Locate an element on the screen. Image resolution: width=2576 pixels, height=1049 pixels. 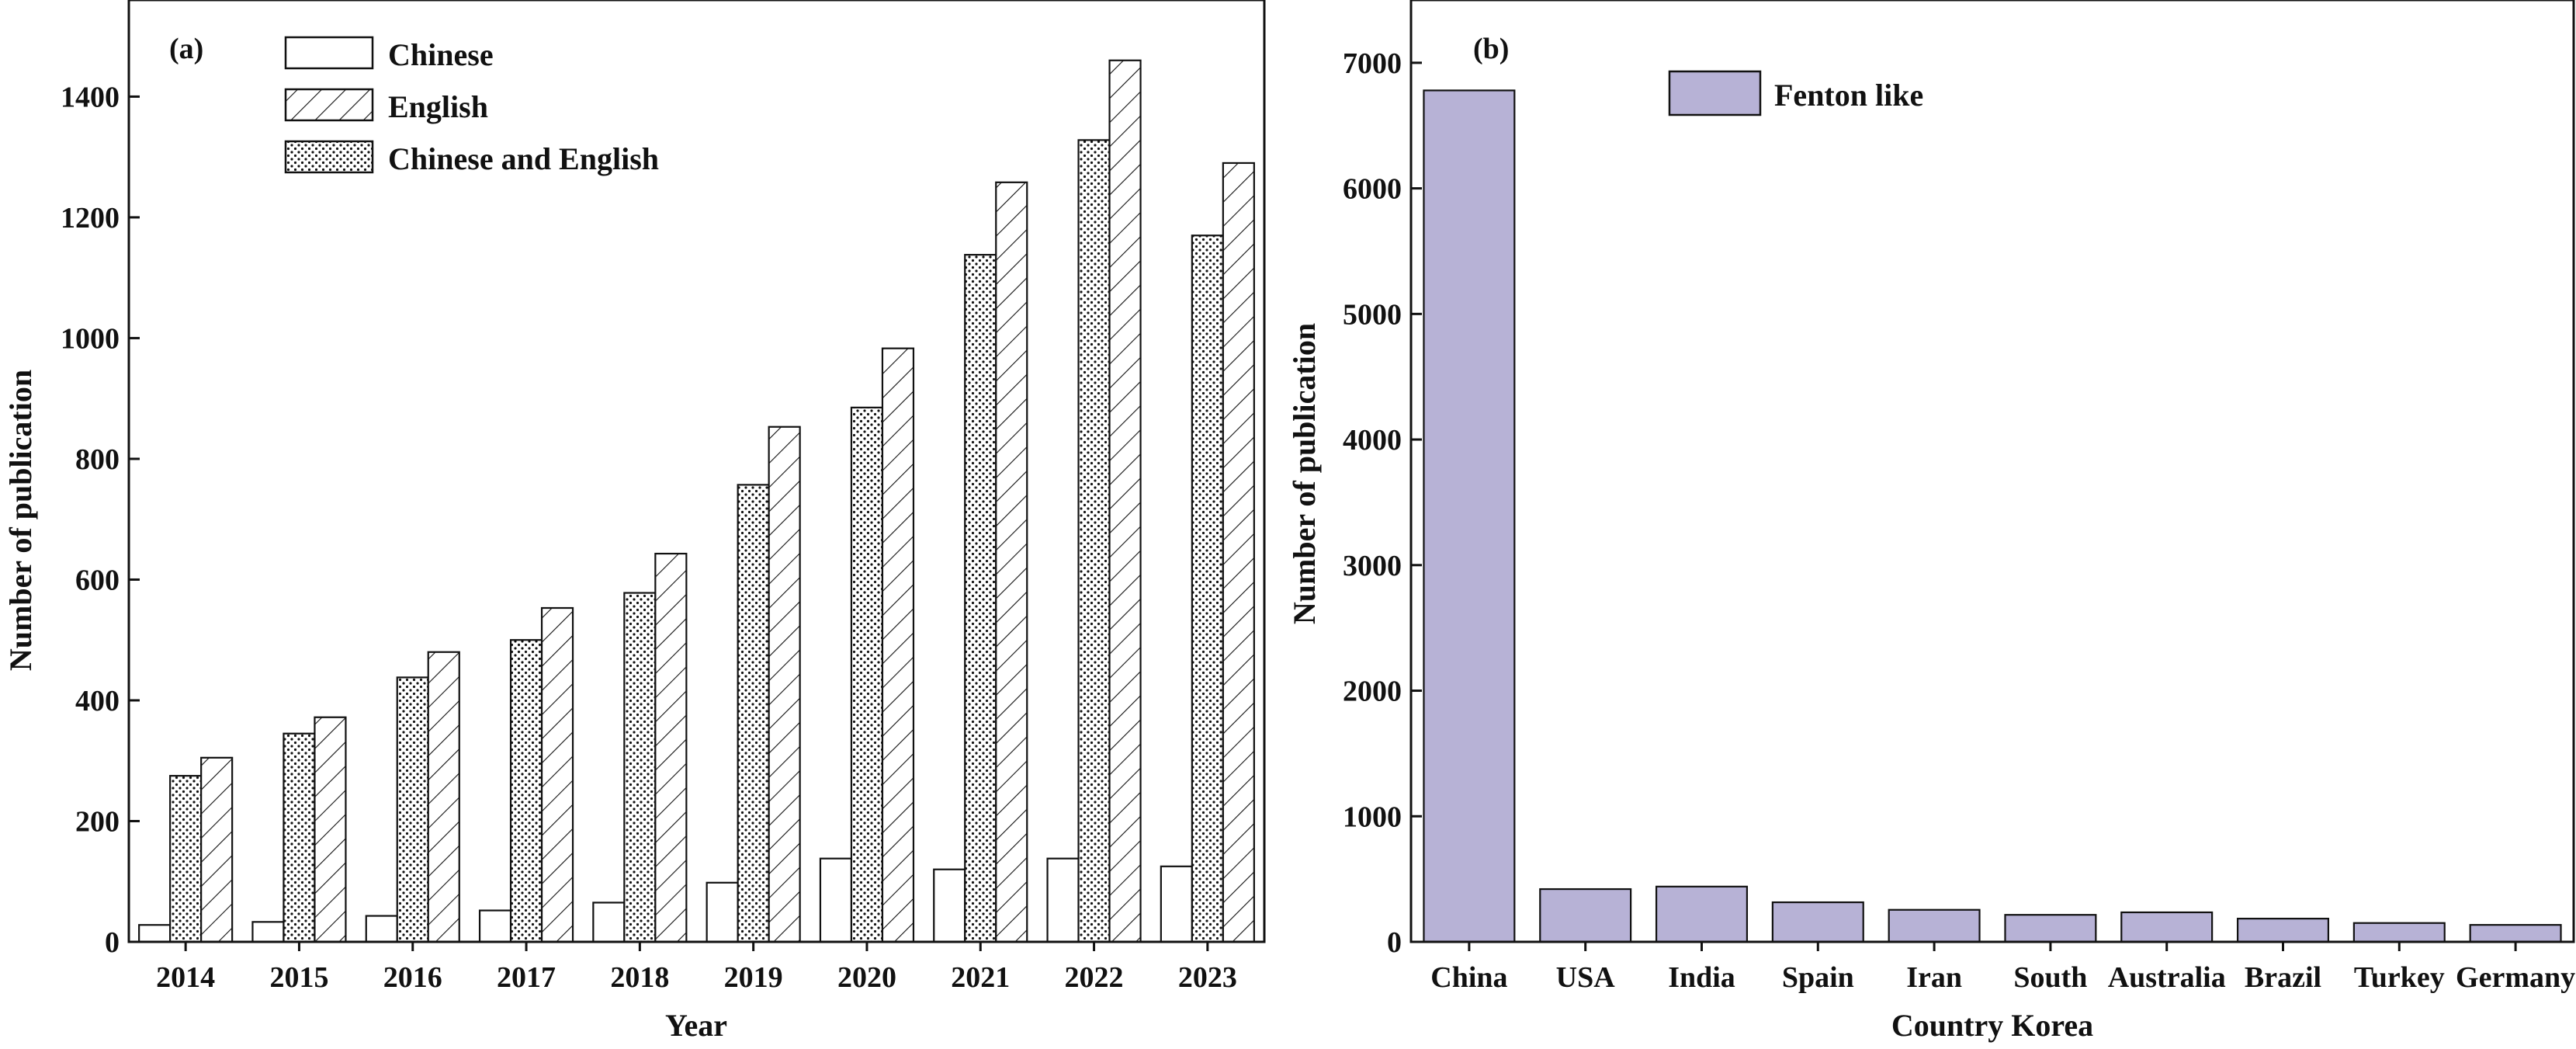
y-tick-label: 600 is located at coordinates (97, 580).